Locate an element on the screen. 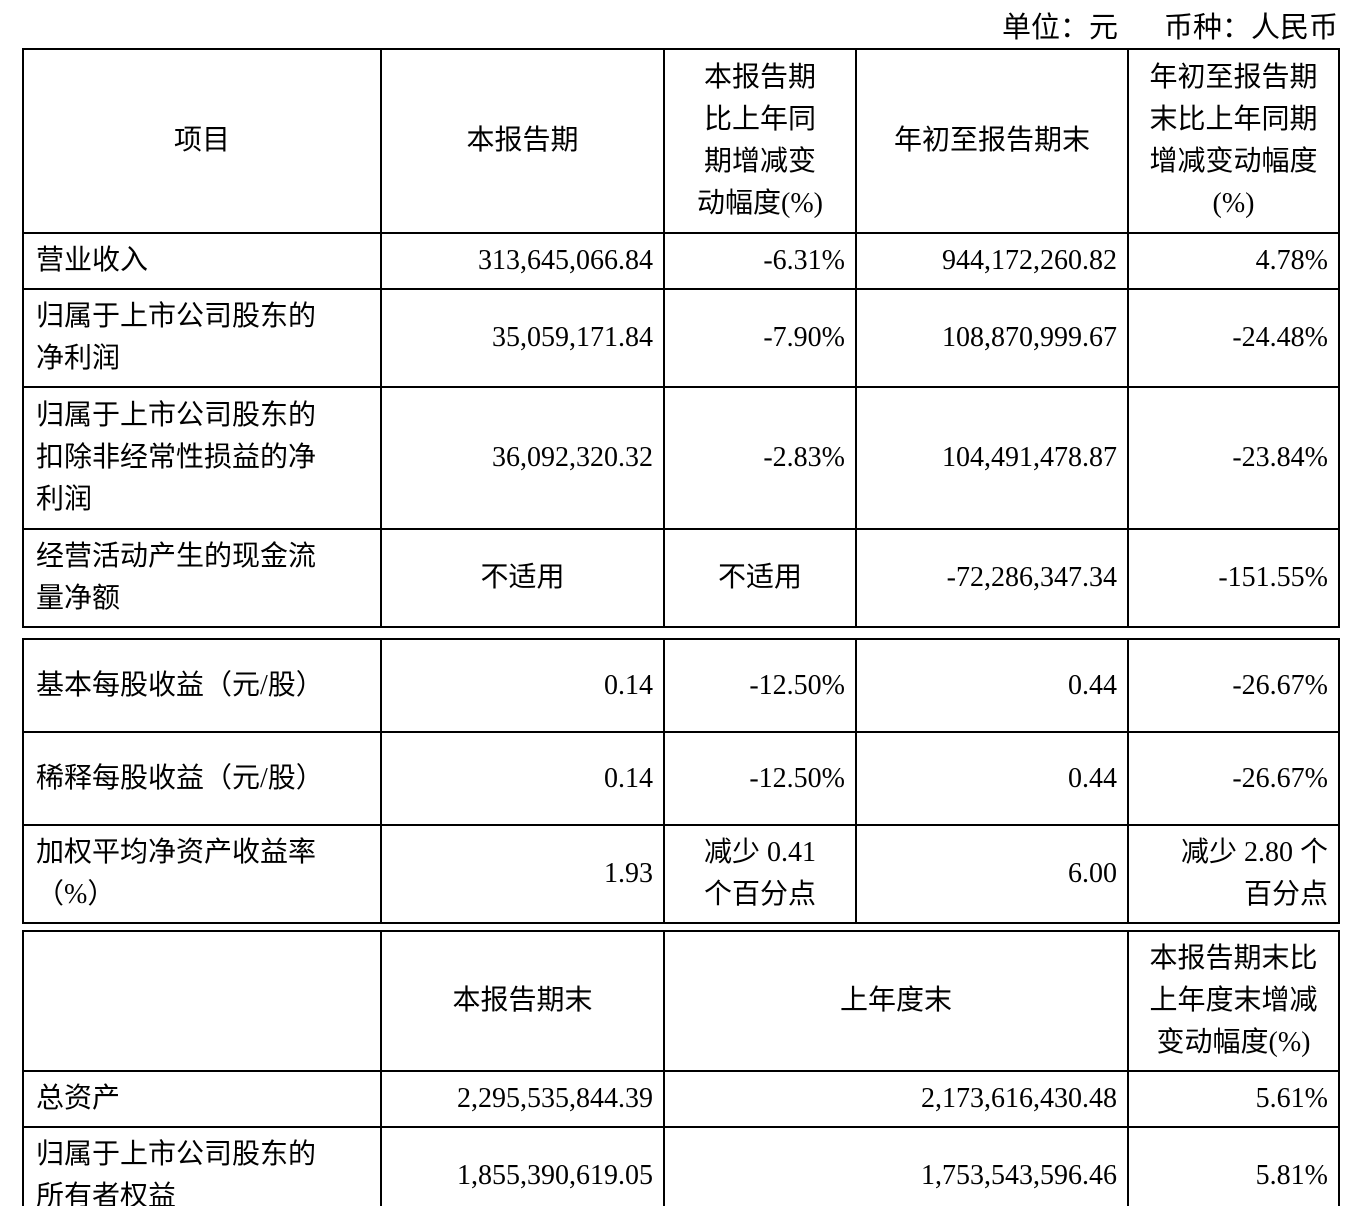 This screenshot has width=1358, height=1206. cell-ytd-change: -24.48% is located at coordinates (1233, 338).